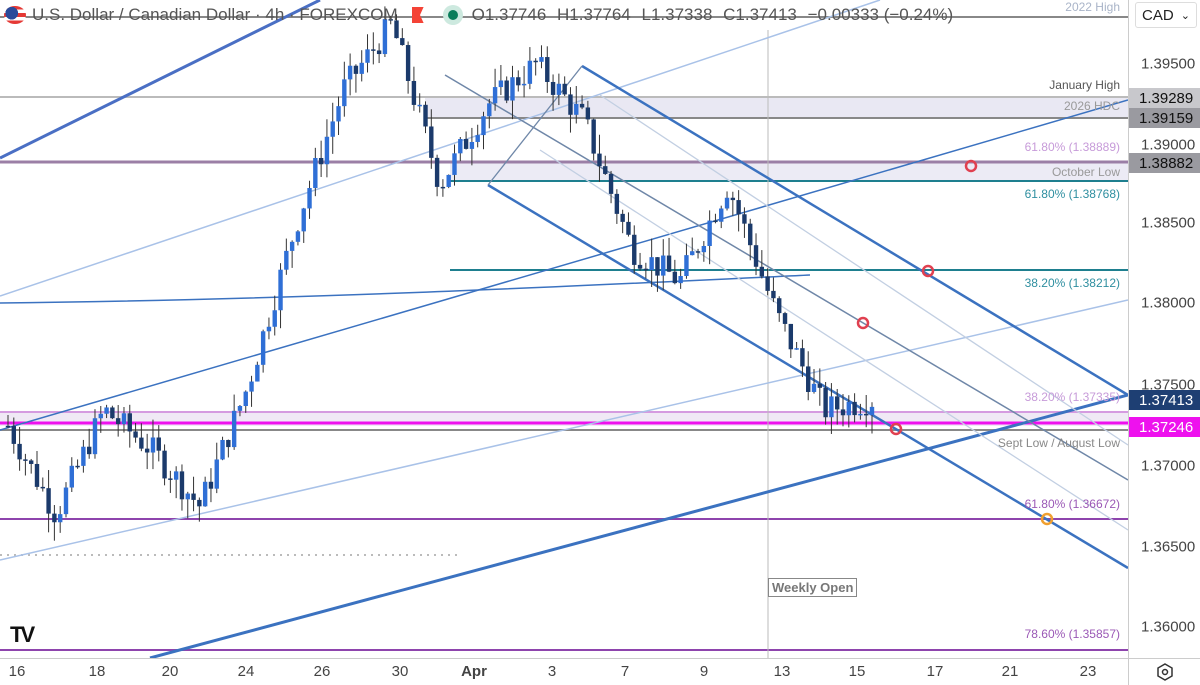 This screenshot has height=685, width=1200. What do you see at coordinates (1185, 15) in the screenshot?
I see `chevron-down-icon: ⌄` at bounding box center [1185, 15].